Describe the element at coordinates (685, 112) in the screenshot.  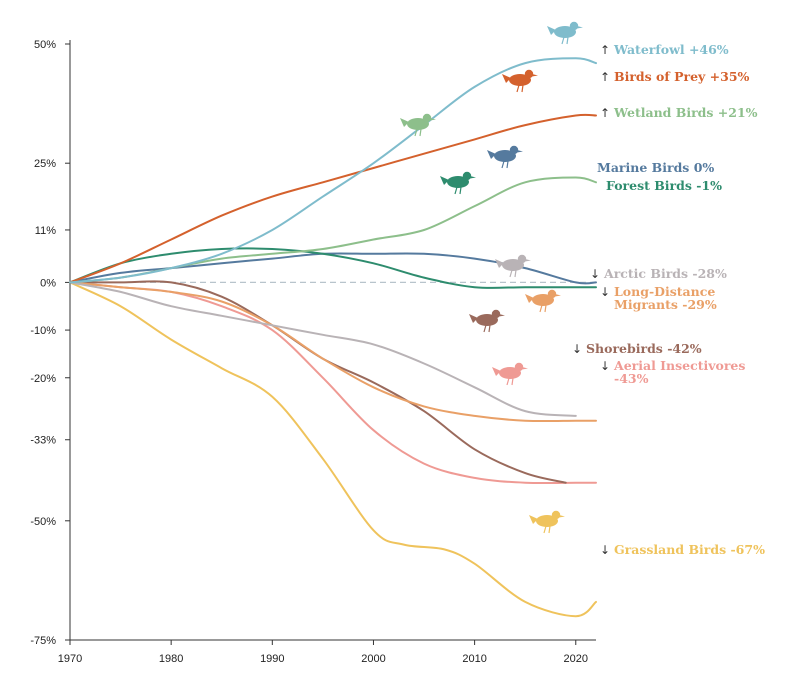
I see `series-label-wetland-birds: Wetland Birds +21%` at that location.